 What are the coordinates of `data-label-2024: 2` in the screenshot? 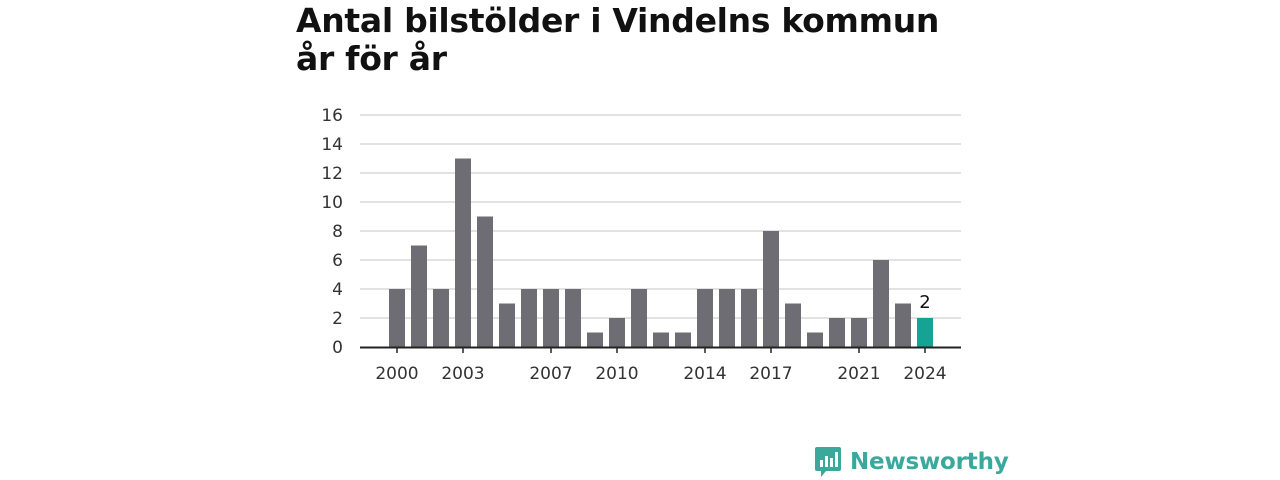 It's located at (924, 302).